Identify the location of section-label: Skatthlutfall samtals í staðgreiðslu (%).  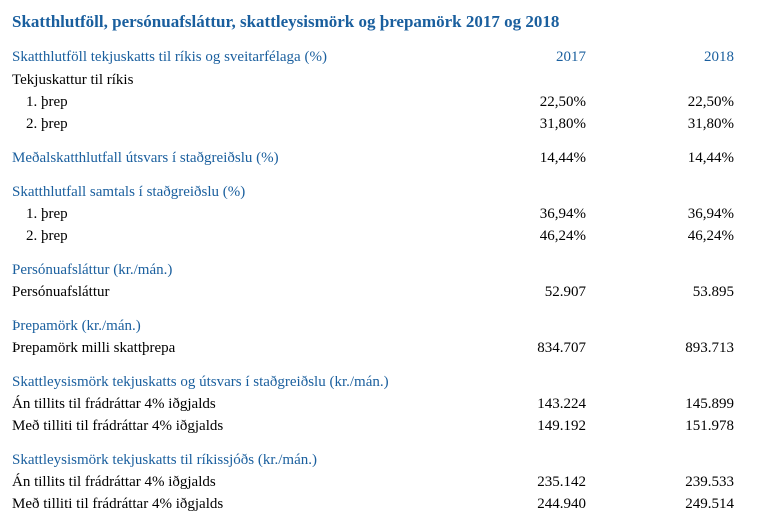
(129, 192).